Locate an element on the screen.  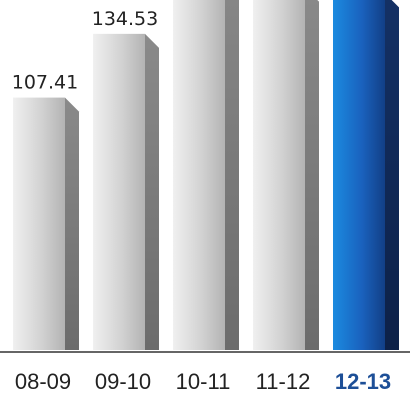
x-tick-label-10-11: 10-11 is located at coordinates (203, 381).